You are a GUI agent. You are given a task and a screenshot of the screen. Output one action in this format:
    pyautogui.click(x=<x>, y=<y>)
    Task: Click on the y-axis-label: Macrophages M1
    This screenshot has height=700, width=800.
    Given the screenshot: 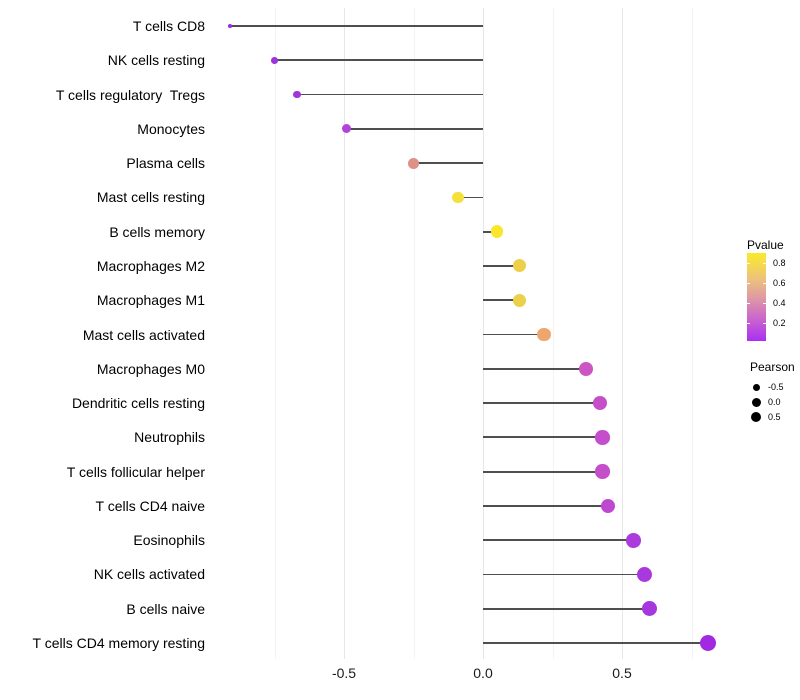 What is the action you would take?
    pyautogui.click(x=150, y=300)
    